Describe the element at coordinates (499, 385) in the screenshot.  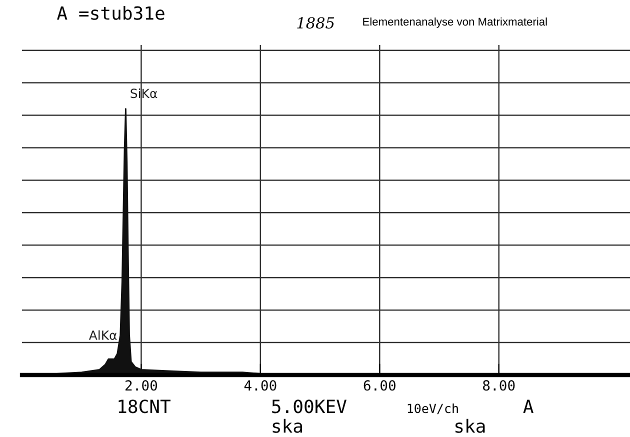
I see `x-tick-label: 8.00` at that location.